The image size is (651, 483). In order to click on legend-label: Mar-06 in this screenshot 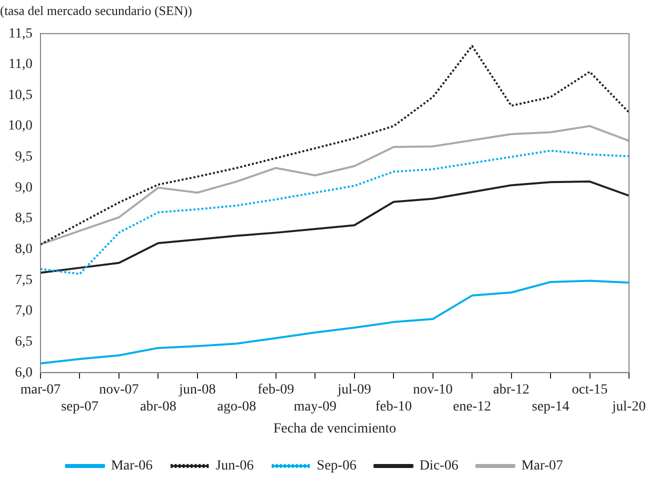, I will do `click(131, 466)`.